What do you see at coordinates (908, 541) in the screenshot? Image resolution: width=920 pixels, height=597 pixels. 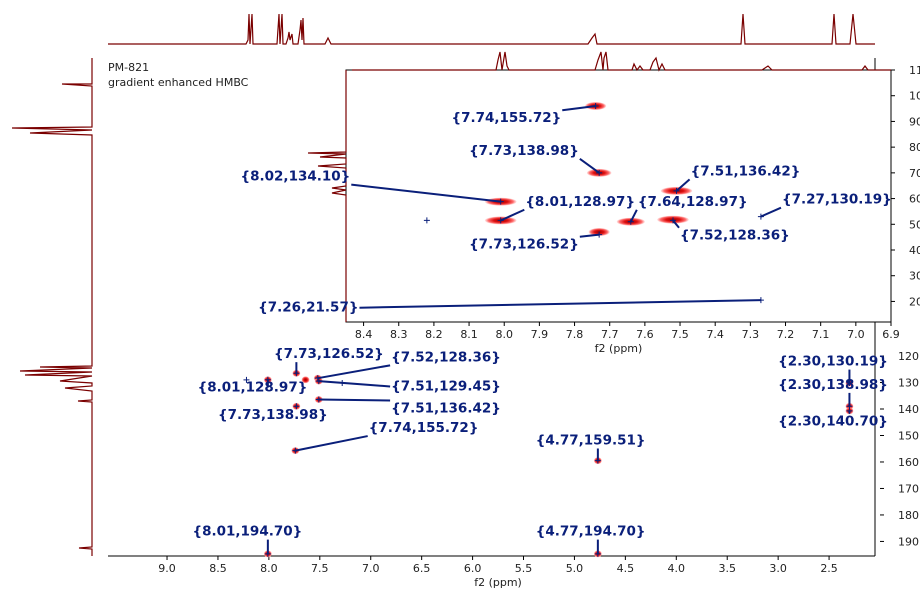 I see `main-y-tick-label: 190` at bounding box center [908, 541].